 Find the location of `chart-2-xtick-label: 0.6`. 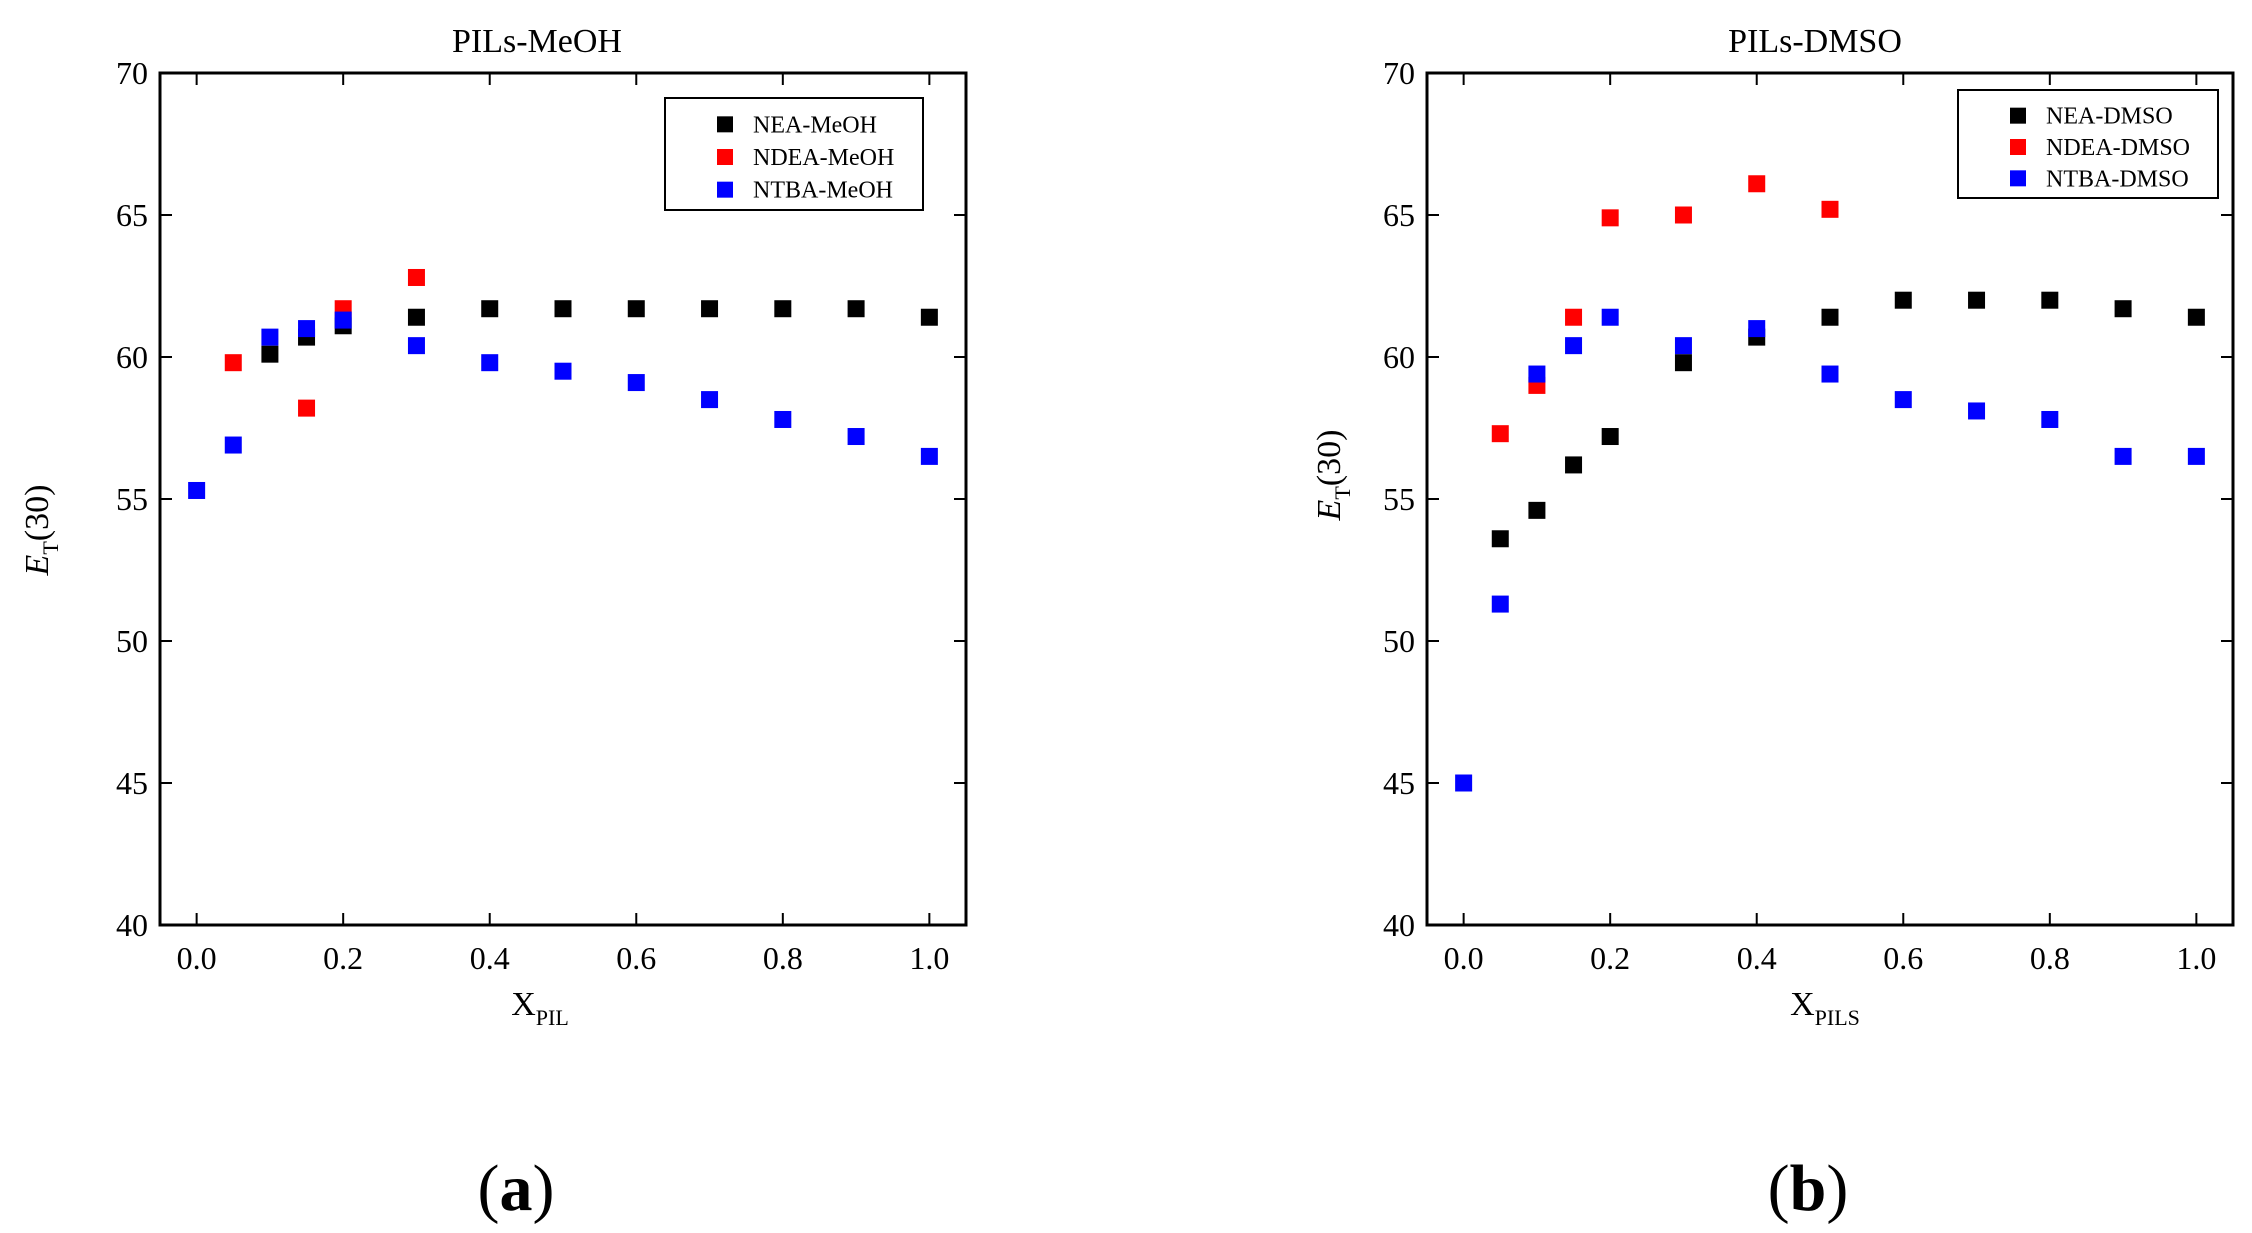

chart-2-xtick-label: 0.6 is located at coordinates (1903, 958).